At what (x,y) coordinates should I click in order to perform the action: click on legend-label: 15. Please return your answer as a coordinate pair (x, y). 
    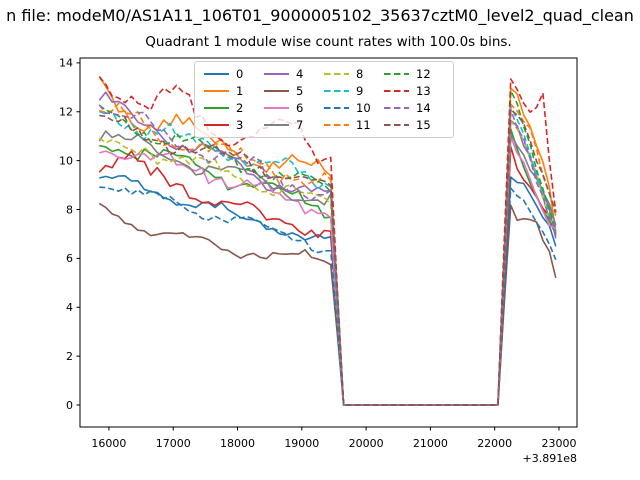
    Looking at the image, I should click on (423, 125).